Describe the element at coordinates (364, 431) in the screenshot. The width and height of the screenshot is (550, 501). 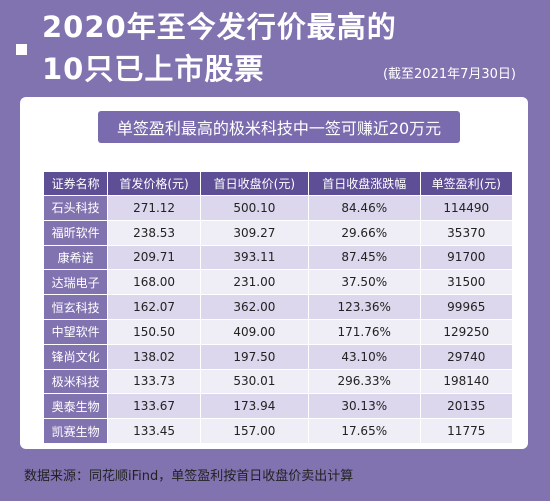
I see `cell-first-day-change: 17.65%` at that location.